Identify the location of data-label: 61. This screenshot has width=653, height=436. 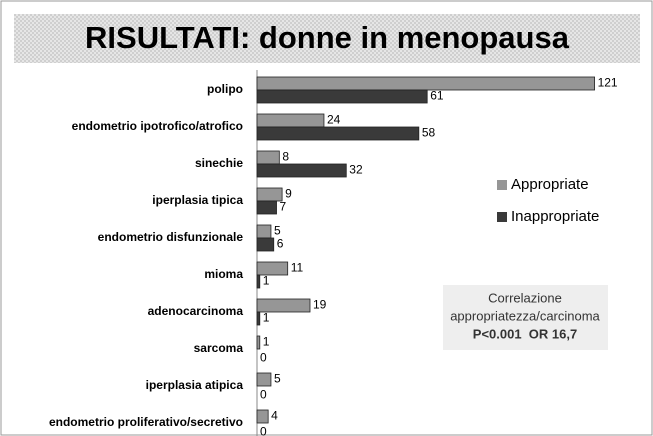
(437, 96).